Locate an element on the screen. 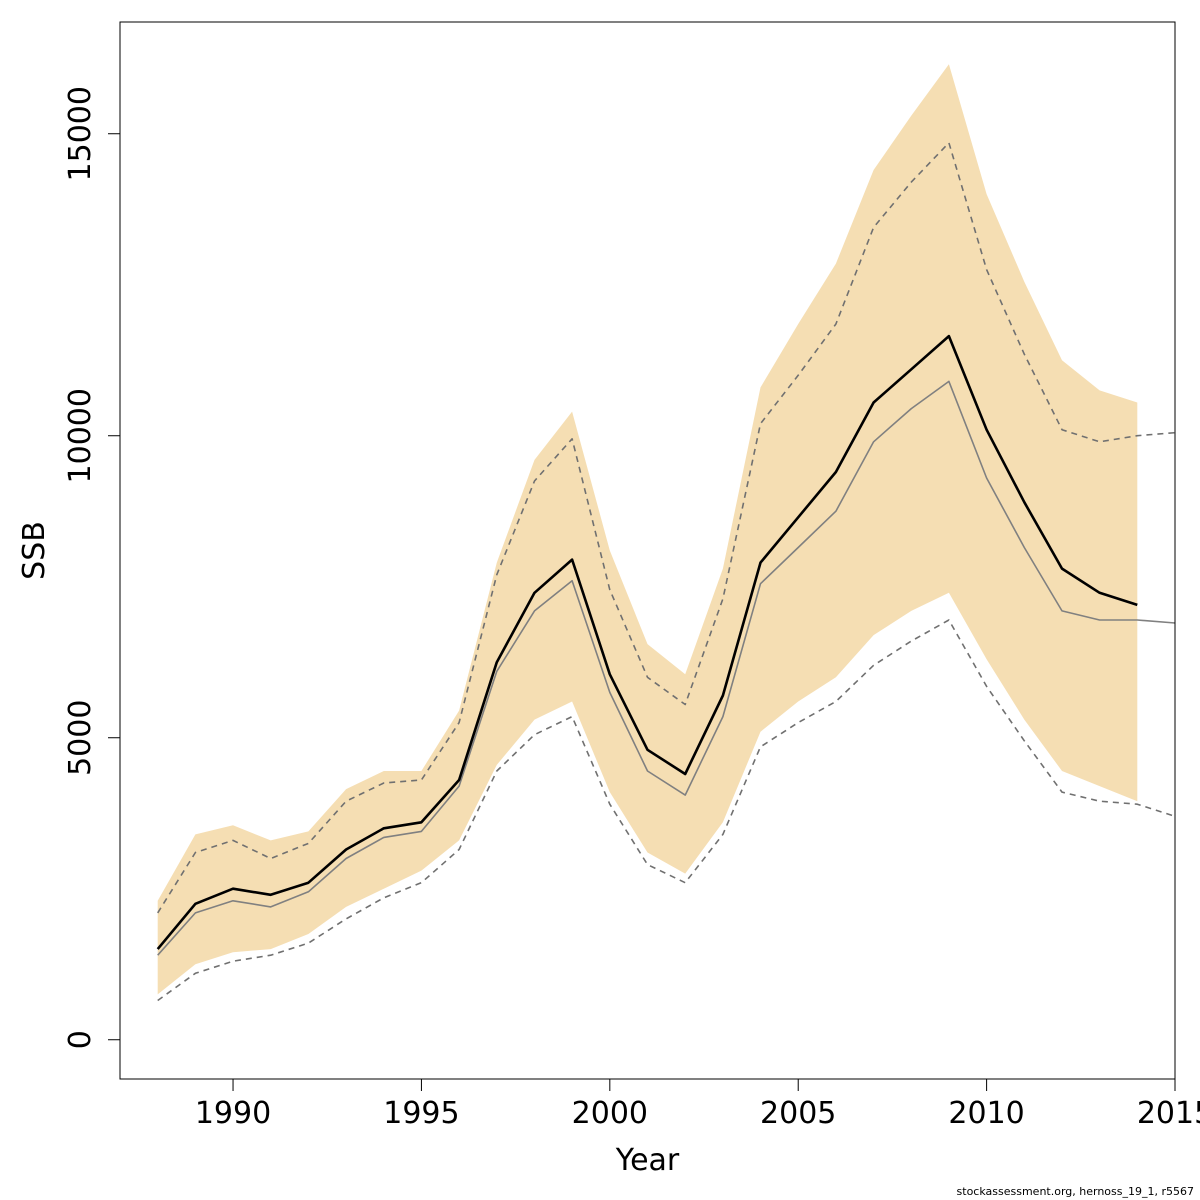 This screenshot has width=1200, height=1200. y-tick-label: 15000 is located at coordinates (80, 133).